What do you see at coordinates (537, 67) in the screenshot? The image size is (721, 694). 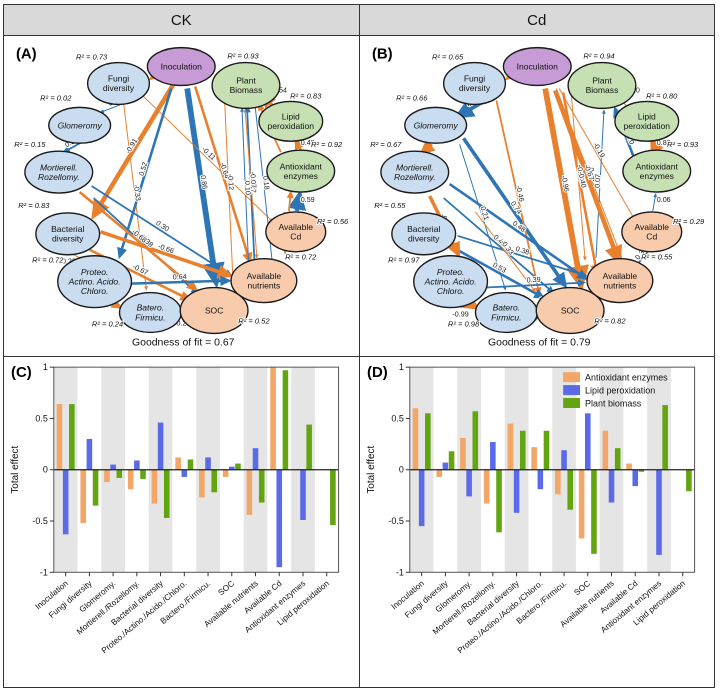 I see `node-label-inoculation: Inoculation` at bounding box center [537, 67].